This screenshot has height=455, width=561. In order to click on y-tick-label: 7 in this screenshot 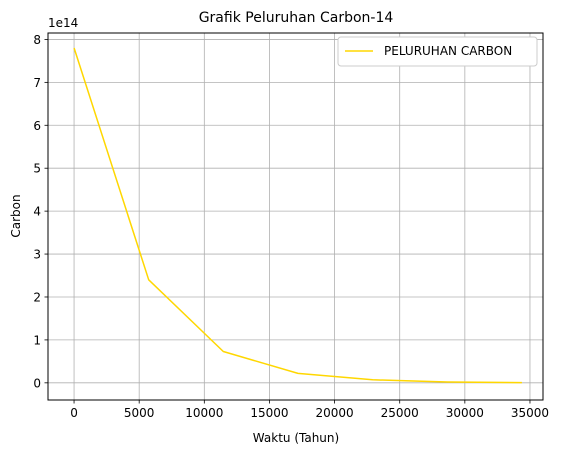, I will do `click(37, 83)`.